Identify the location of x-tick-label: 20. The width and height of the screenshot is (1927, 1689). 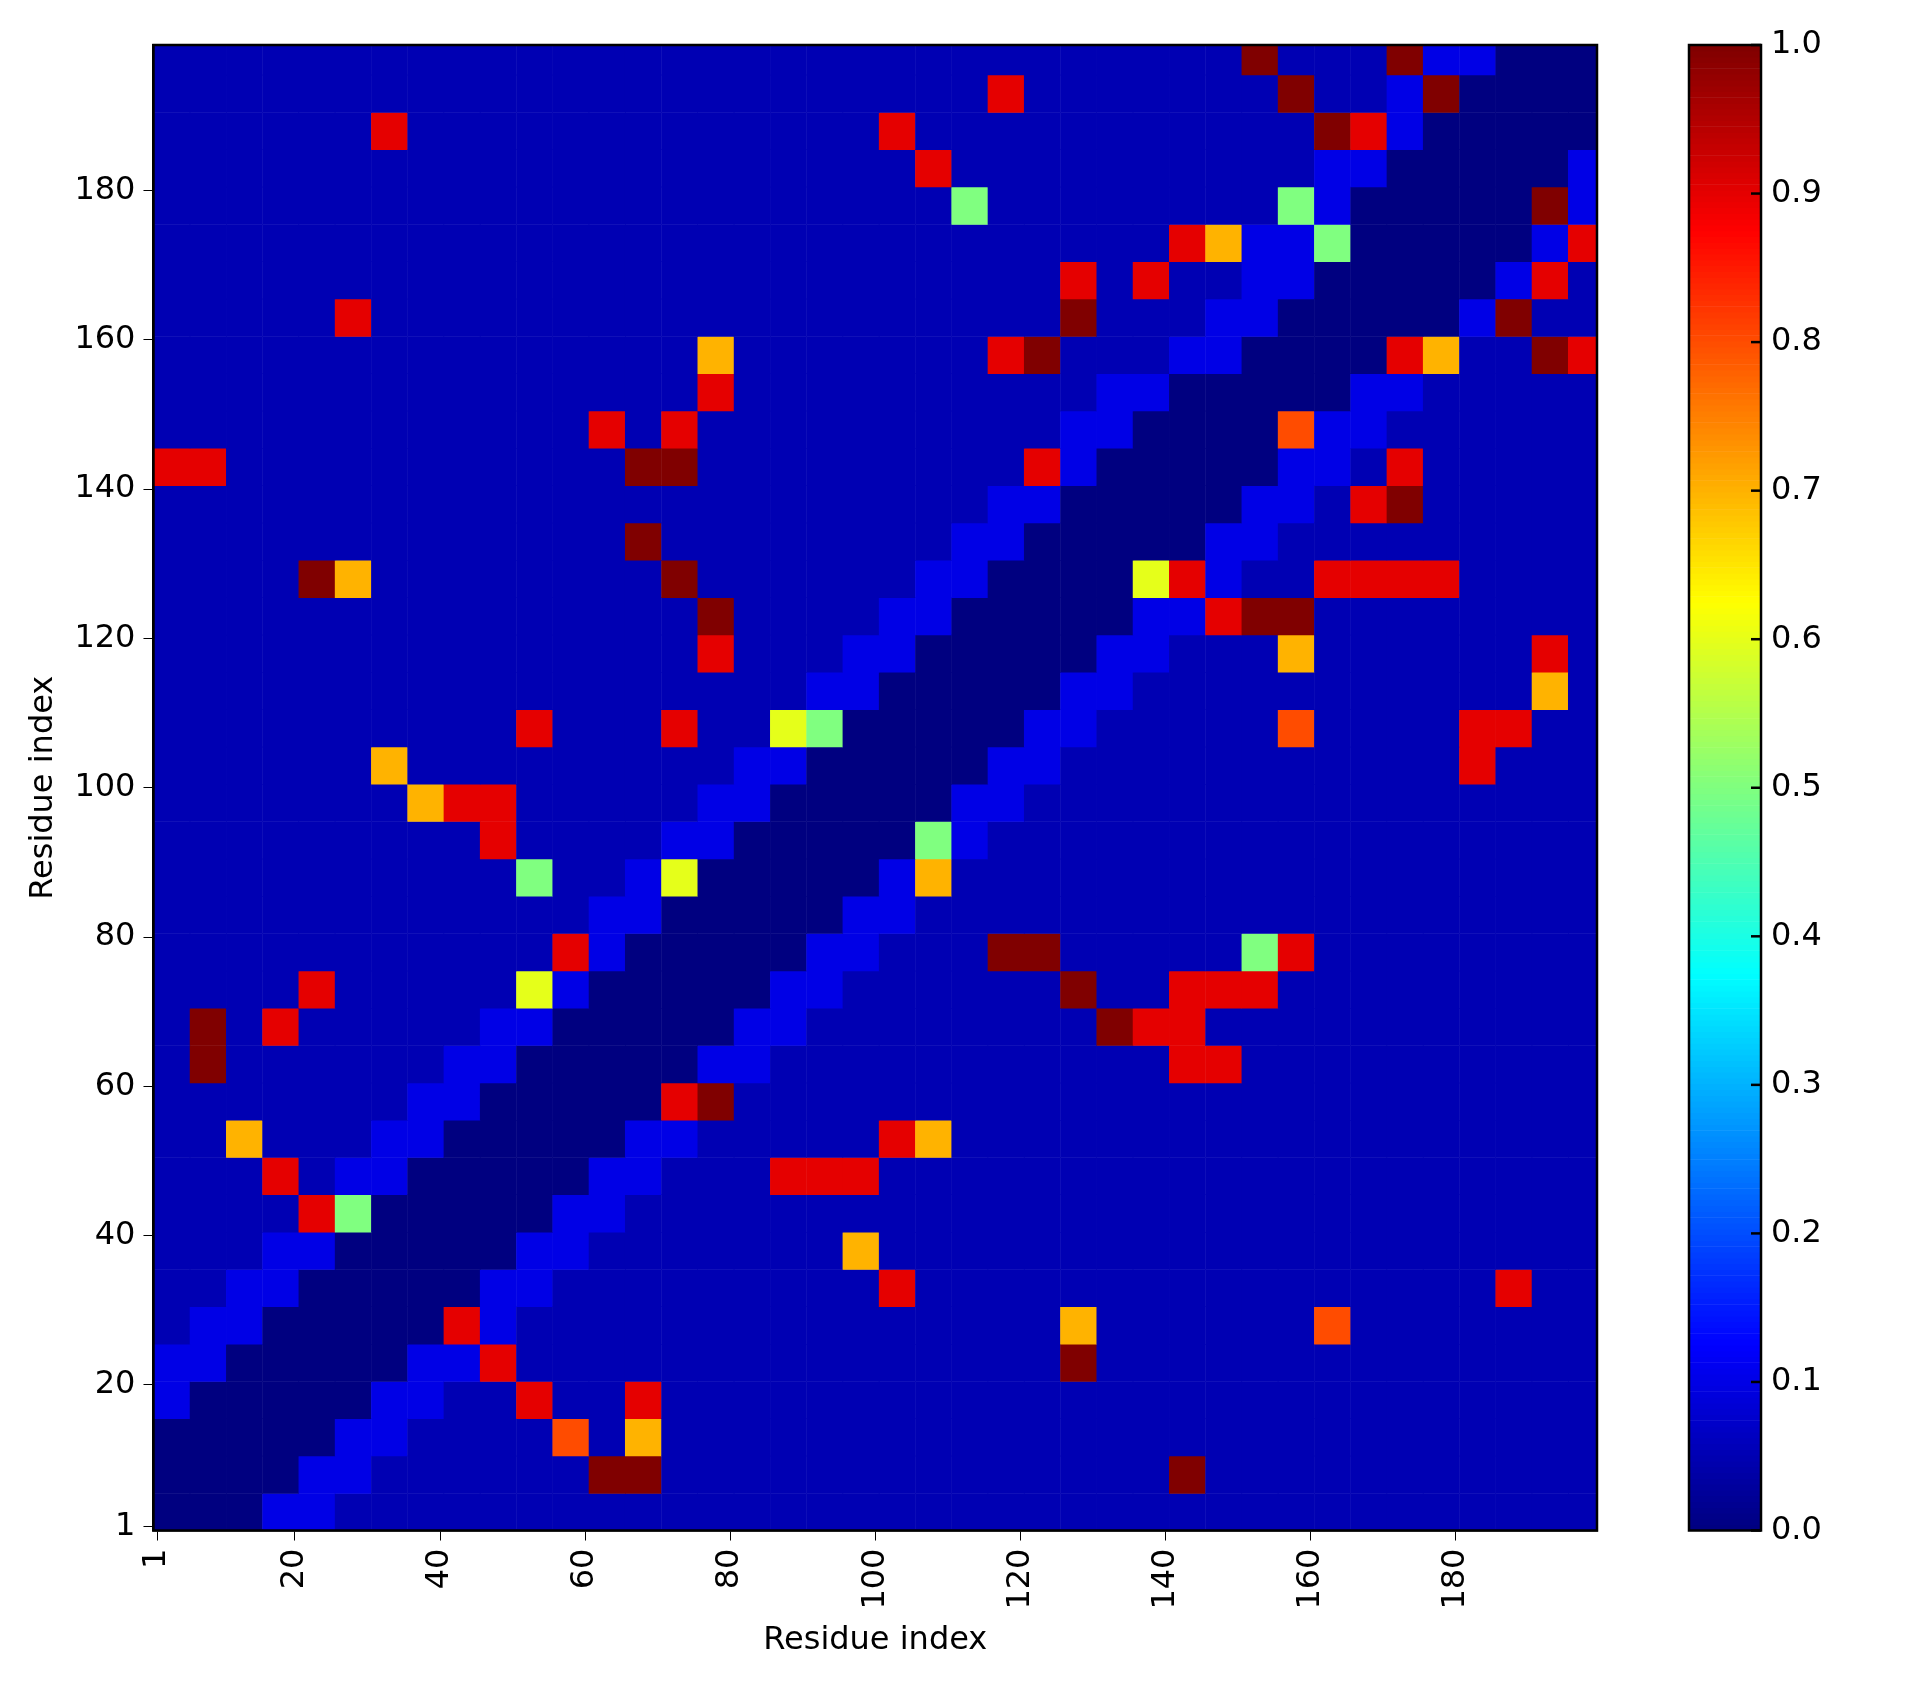
(292, 1569).